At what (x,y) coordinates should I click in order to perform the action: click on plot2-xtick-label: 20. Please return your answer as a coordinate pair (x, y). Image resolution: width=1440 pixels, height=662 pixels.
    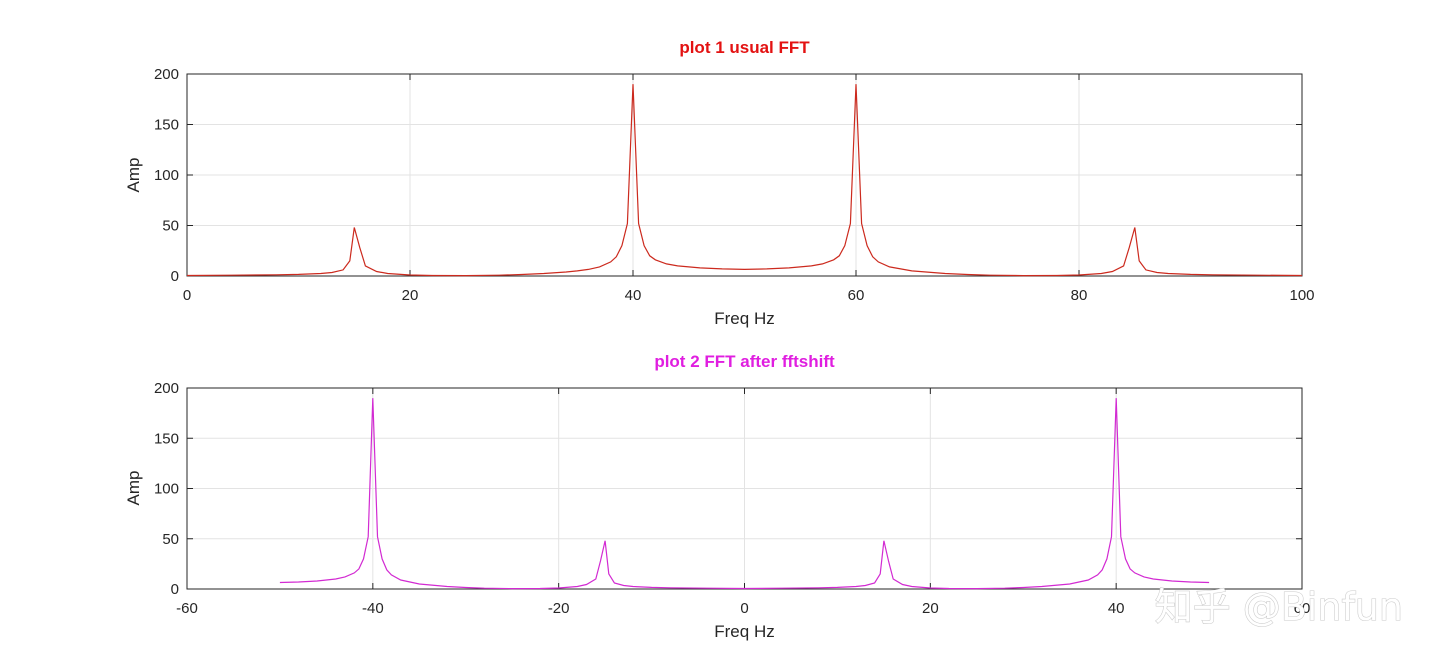
    Looking at the image, I should click on (930, 608).